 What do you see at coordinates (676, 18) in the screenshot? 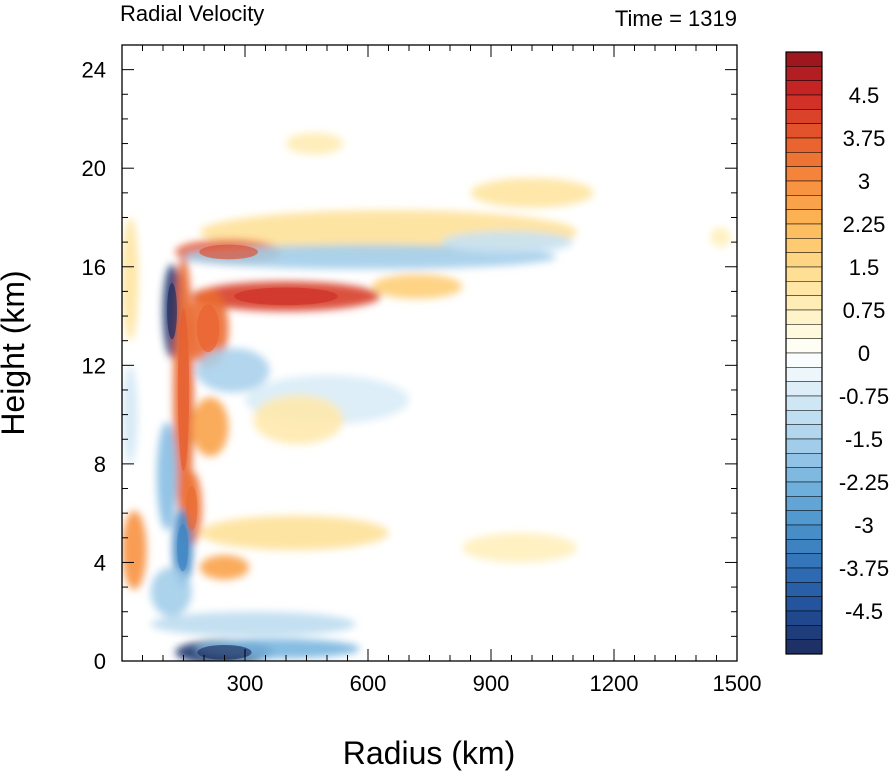
I see `time-label: Time = 1319` at bounding box center [676, 18].